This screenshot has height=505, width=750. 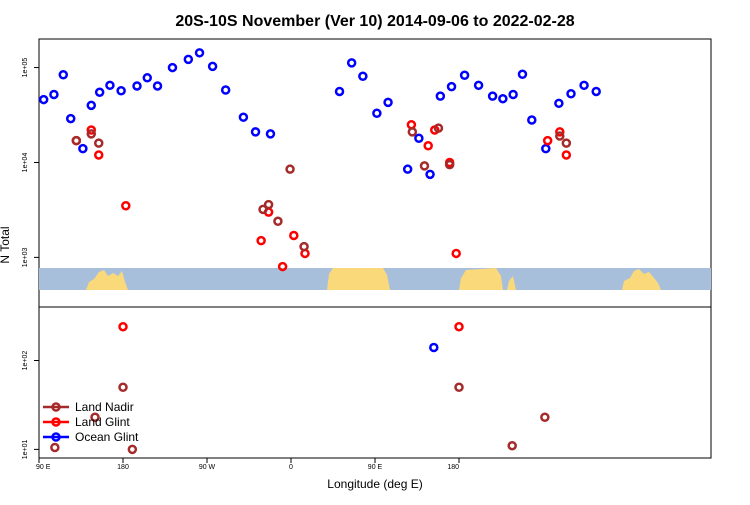 What do you see at coordinates (6, 244) in the screenshot?
I see `y-axis-label: N Total` at bounding box center [6, 244].